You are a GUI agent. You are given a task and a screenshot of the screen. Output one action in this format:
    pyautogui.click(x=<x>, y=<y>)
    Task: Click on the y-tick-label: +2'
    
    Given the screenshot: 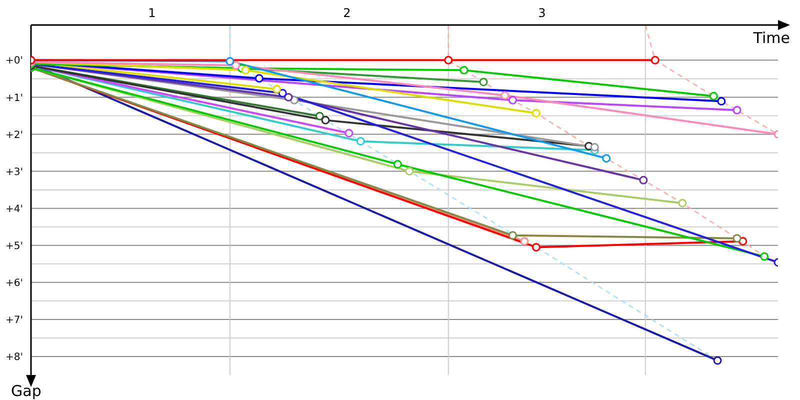 What is the action you would take?
    pyautogui.click(x=14, y=135)
    